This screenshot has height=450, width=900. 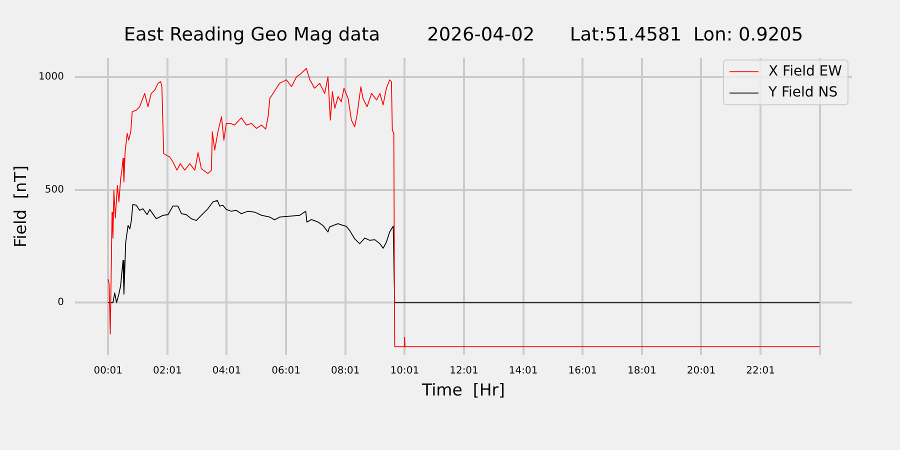 I want to click on x-tick-label: 14:01, so click(x=523, y=371).